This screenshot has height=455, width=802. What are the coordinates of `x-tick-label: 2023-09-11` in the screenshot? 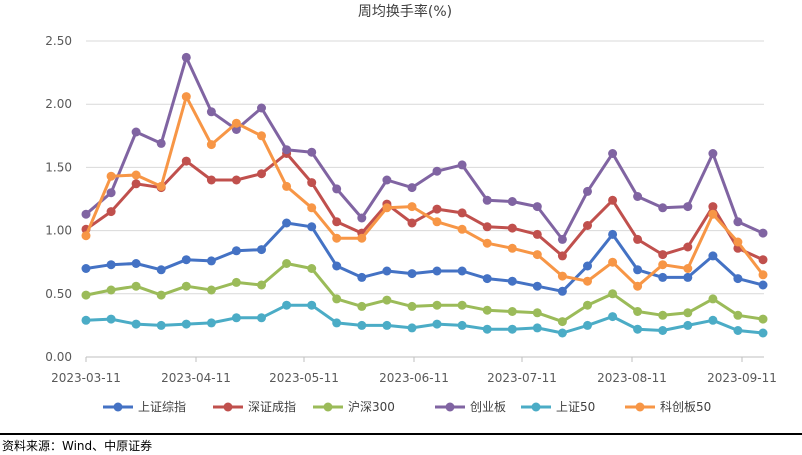 It's located at (742, 378).